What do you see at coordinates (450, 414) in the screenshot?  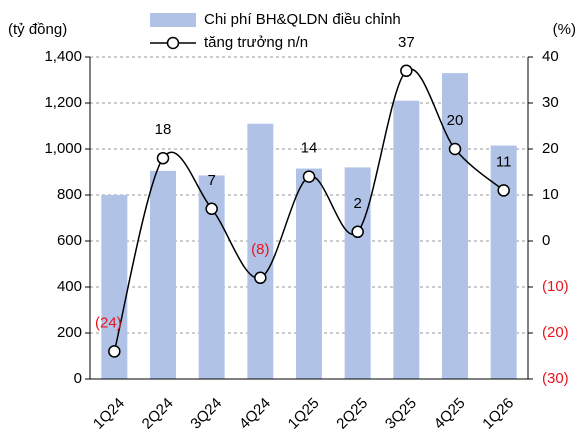 I see `x-tick-label: 4Q25` at bounding box center [450, 414].